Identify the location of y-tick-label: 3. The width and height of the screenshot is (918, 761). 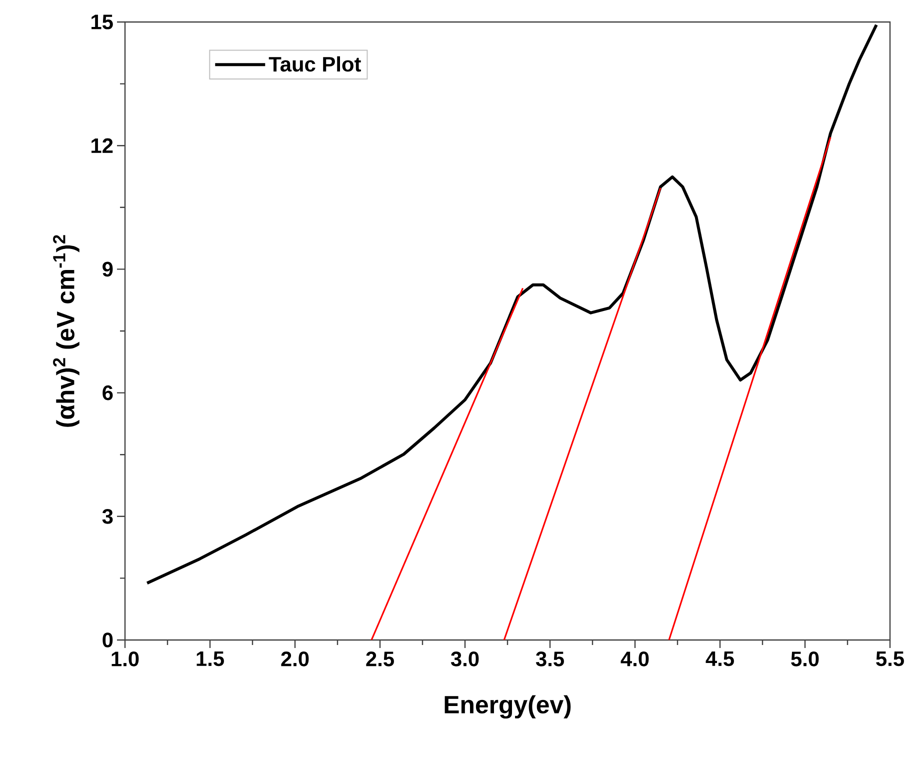
(107, 516).